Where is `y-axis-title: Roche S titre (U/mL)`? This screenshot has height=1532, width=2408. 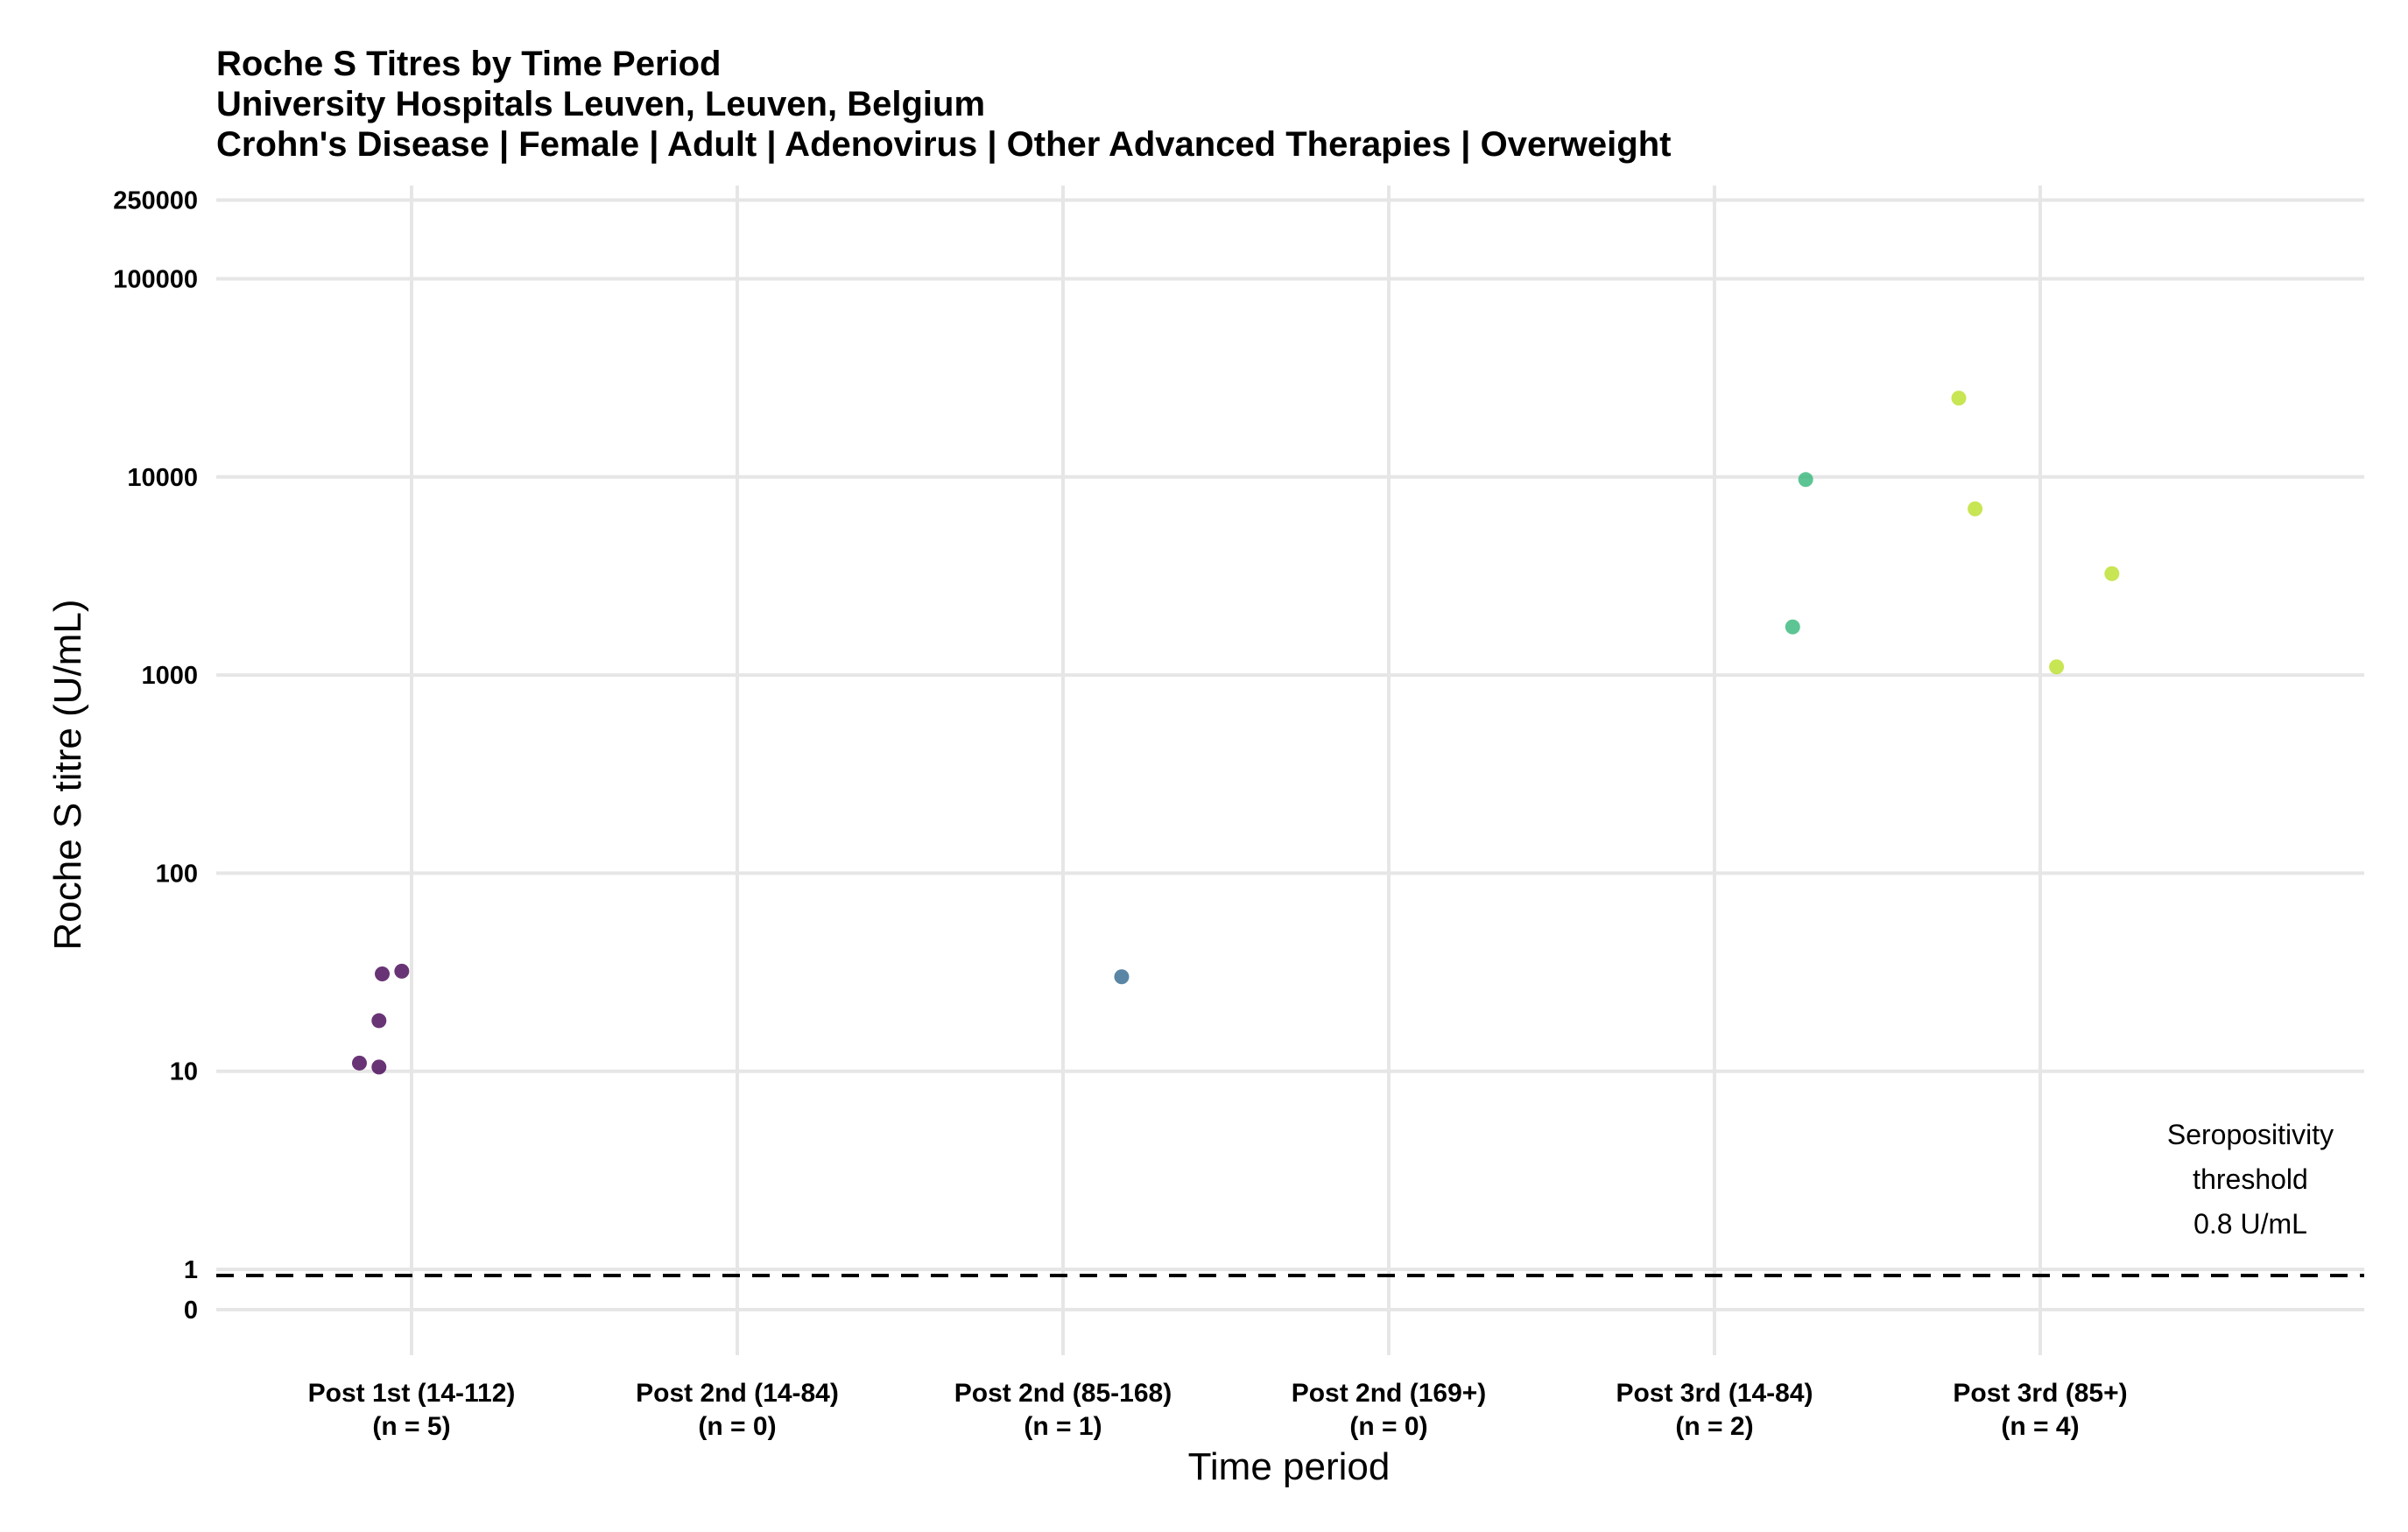 y-axis-title: Roche S titre (U/mL) is located at coordinates (67, 776).